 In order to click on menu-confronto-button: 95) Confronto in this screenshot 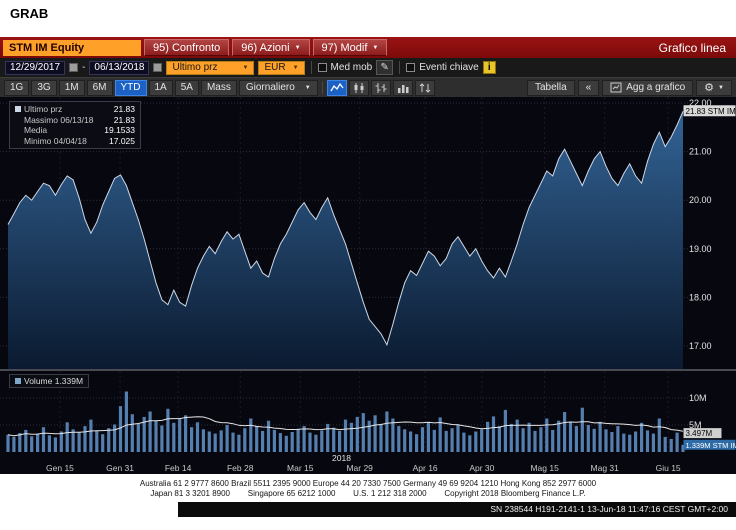, I will do `click(187, 47)`.